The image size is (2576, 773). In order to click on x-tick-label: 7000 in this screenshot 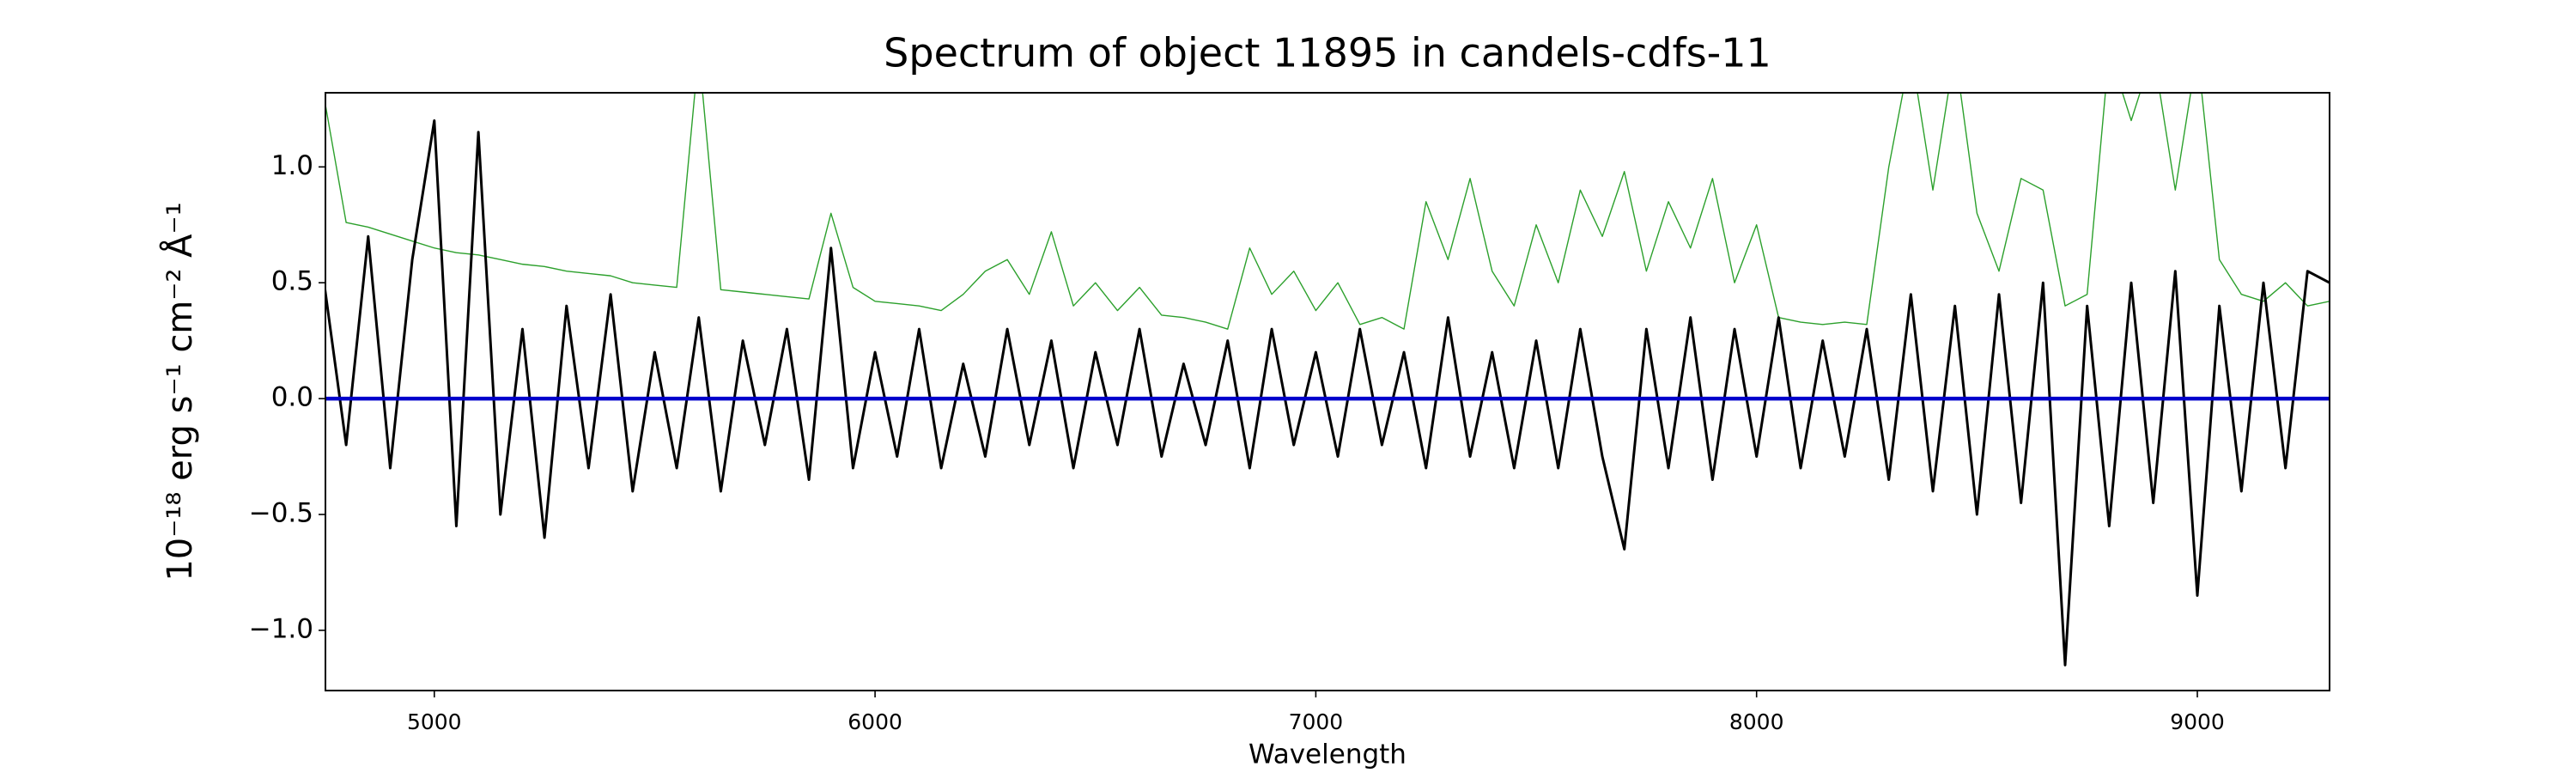, I will do `click(1316, 721)`.